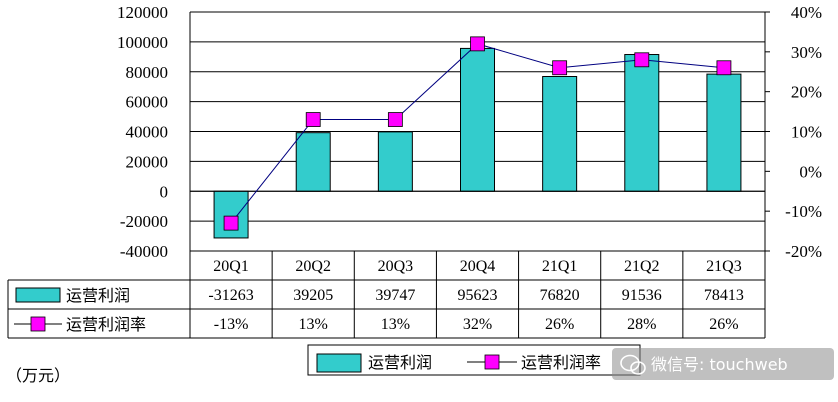 This screenshot has width=838, height=402. What do you see at coordinates (474, 360) in the screenshot?
I see `legend: 运营利润 运营利润率` at bounding box center [474, 360].